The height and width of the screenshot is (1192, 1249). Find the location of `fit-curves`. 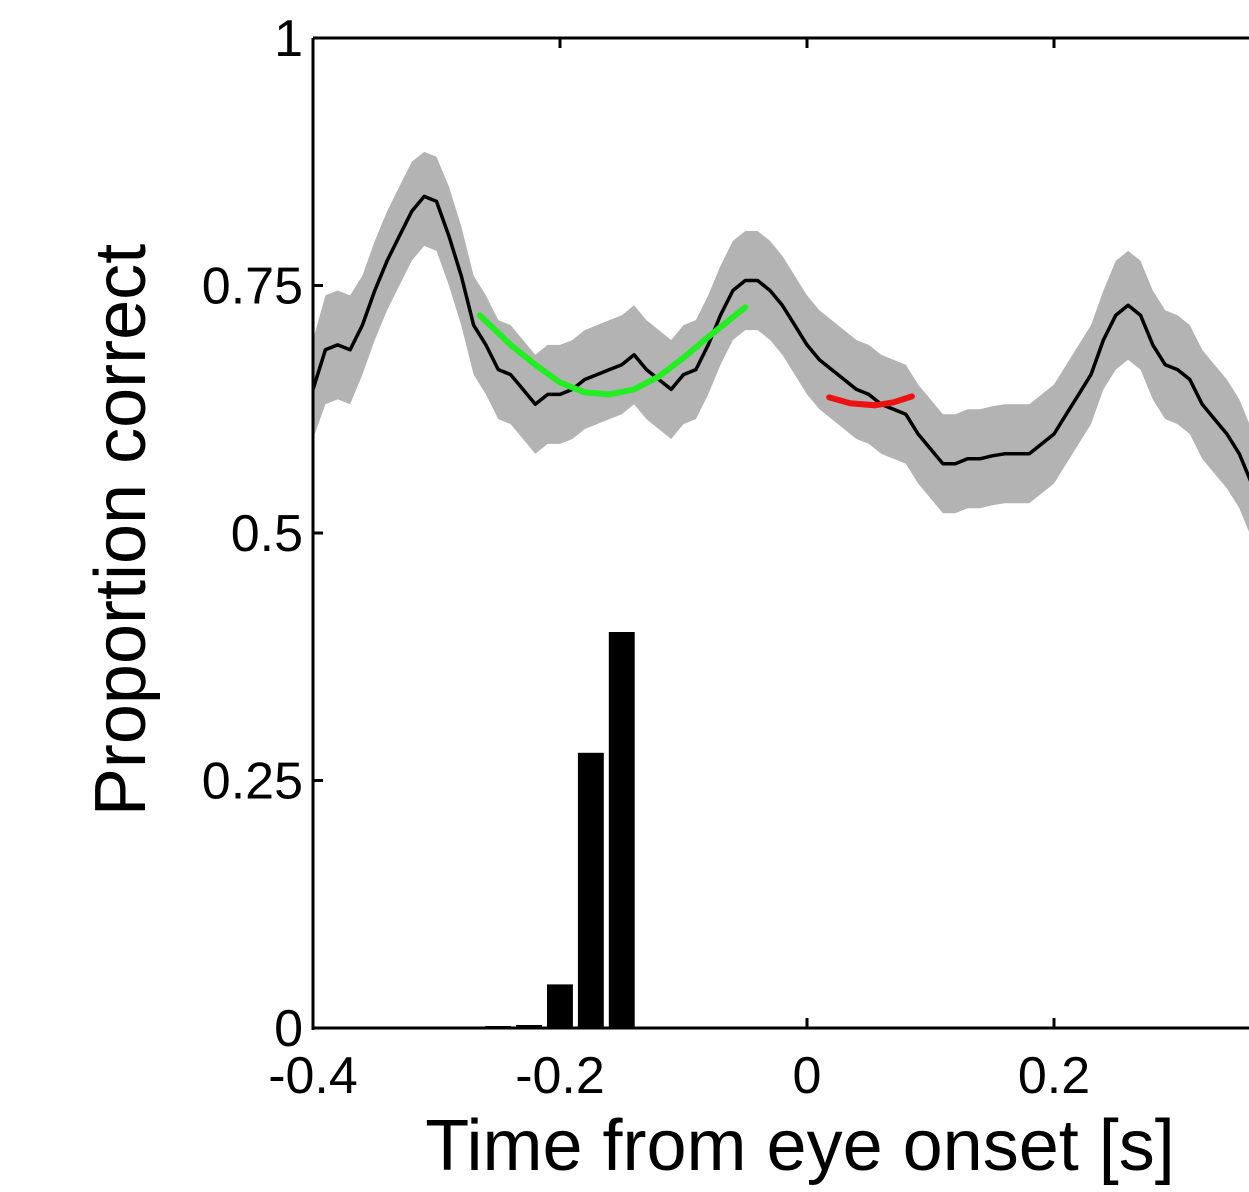

fit-curves is located at coordinates (695, 356).